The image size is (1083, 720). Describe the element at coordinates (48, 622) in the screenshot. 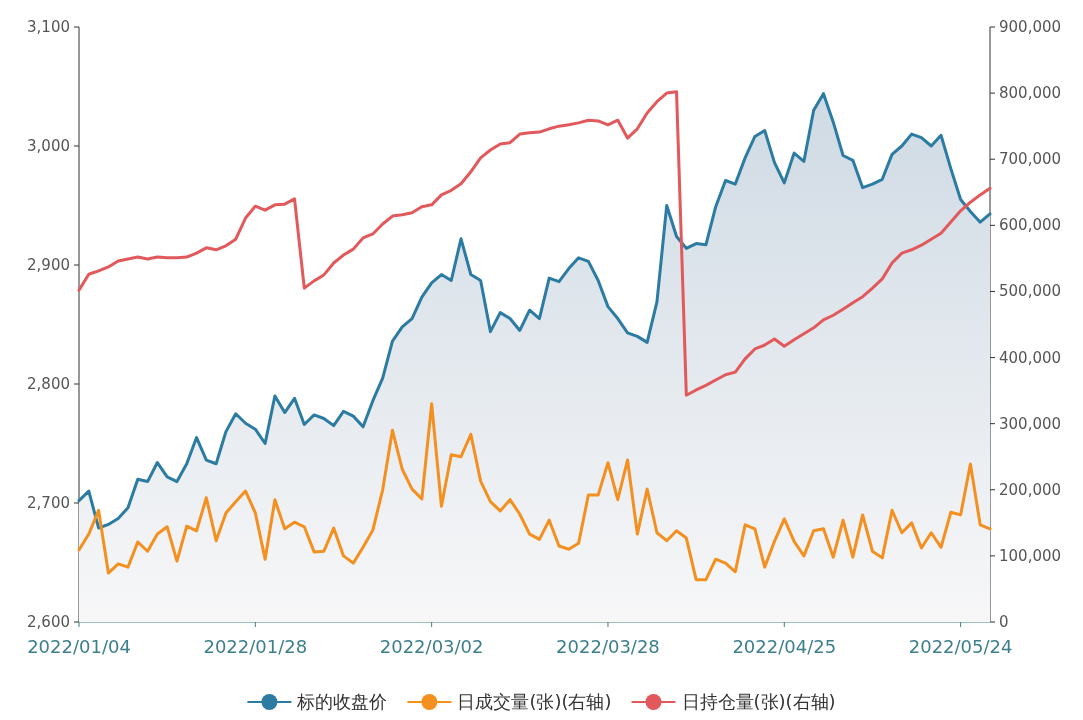

I see `y-tick-label: 2,600` at that location.